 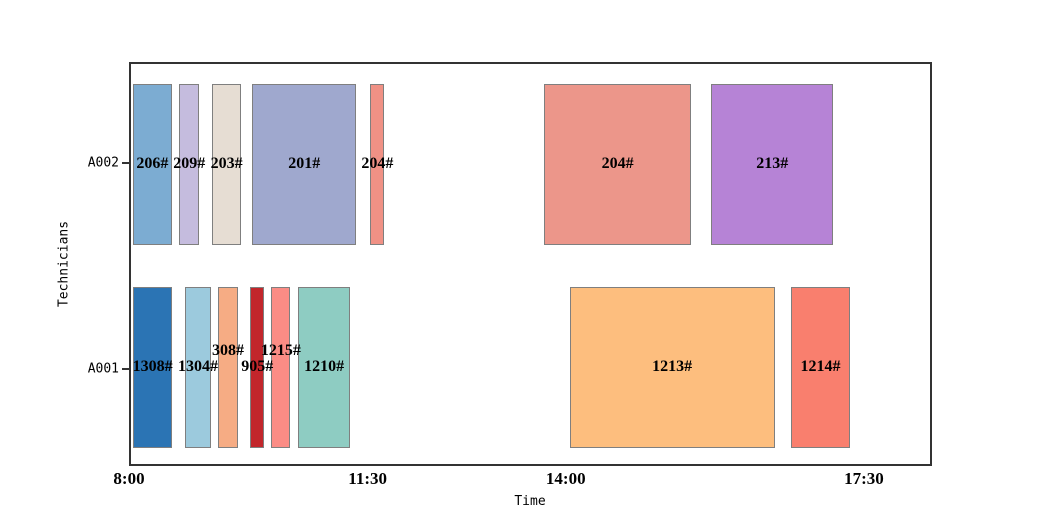 I want to click on task-label-1213: 1213#, so click(x=672, y=367).